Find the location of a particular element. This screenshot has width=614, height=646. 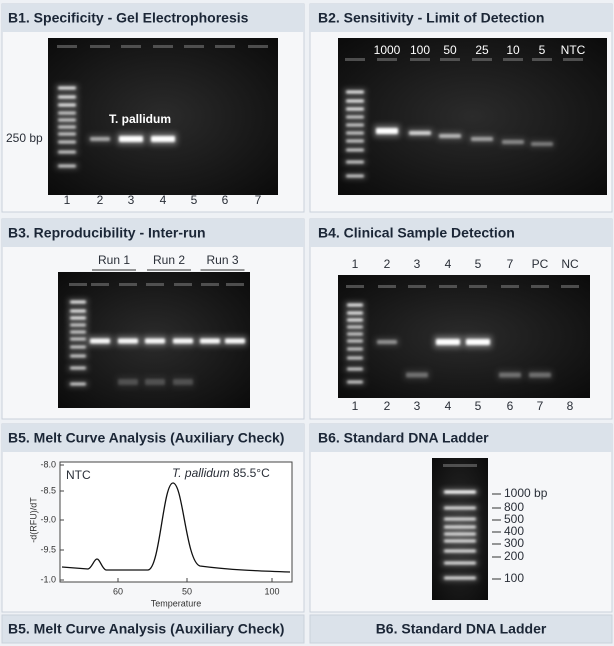

lane-label: NC is located at coordinates (570, 264).